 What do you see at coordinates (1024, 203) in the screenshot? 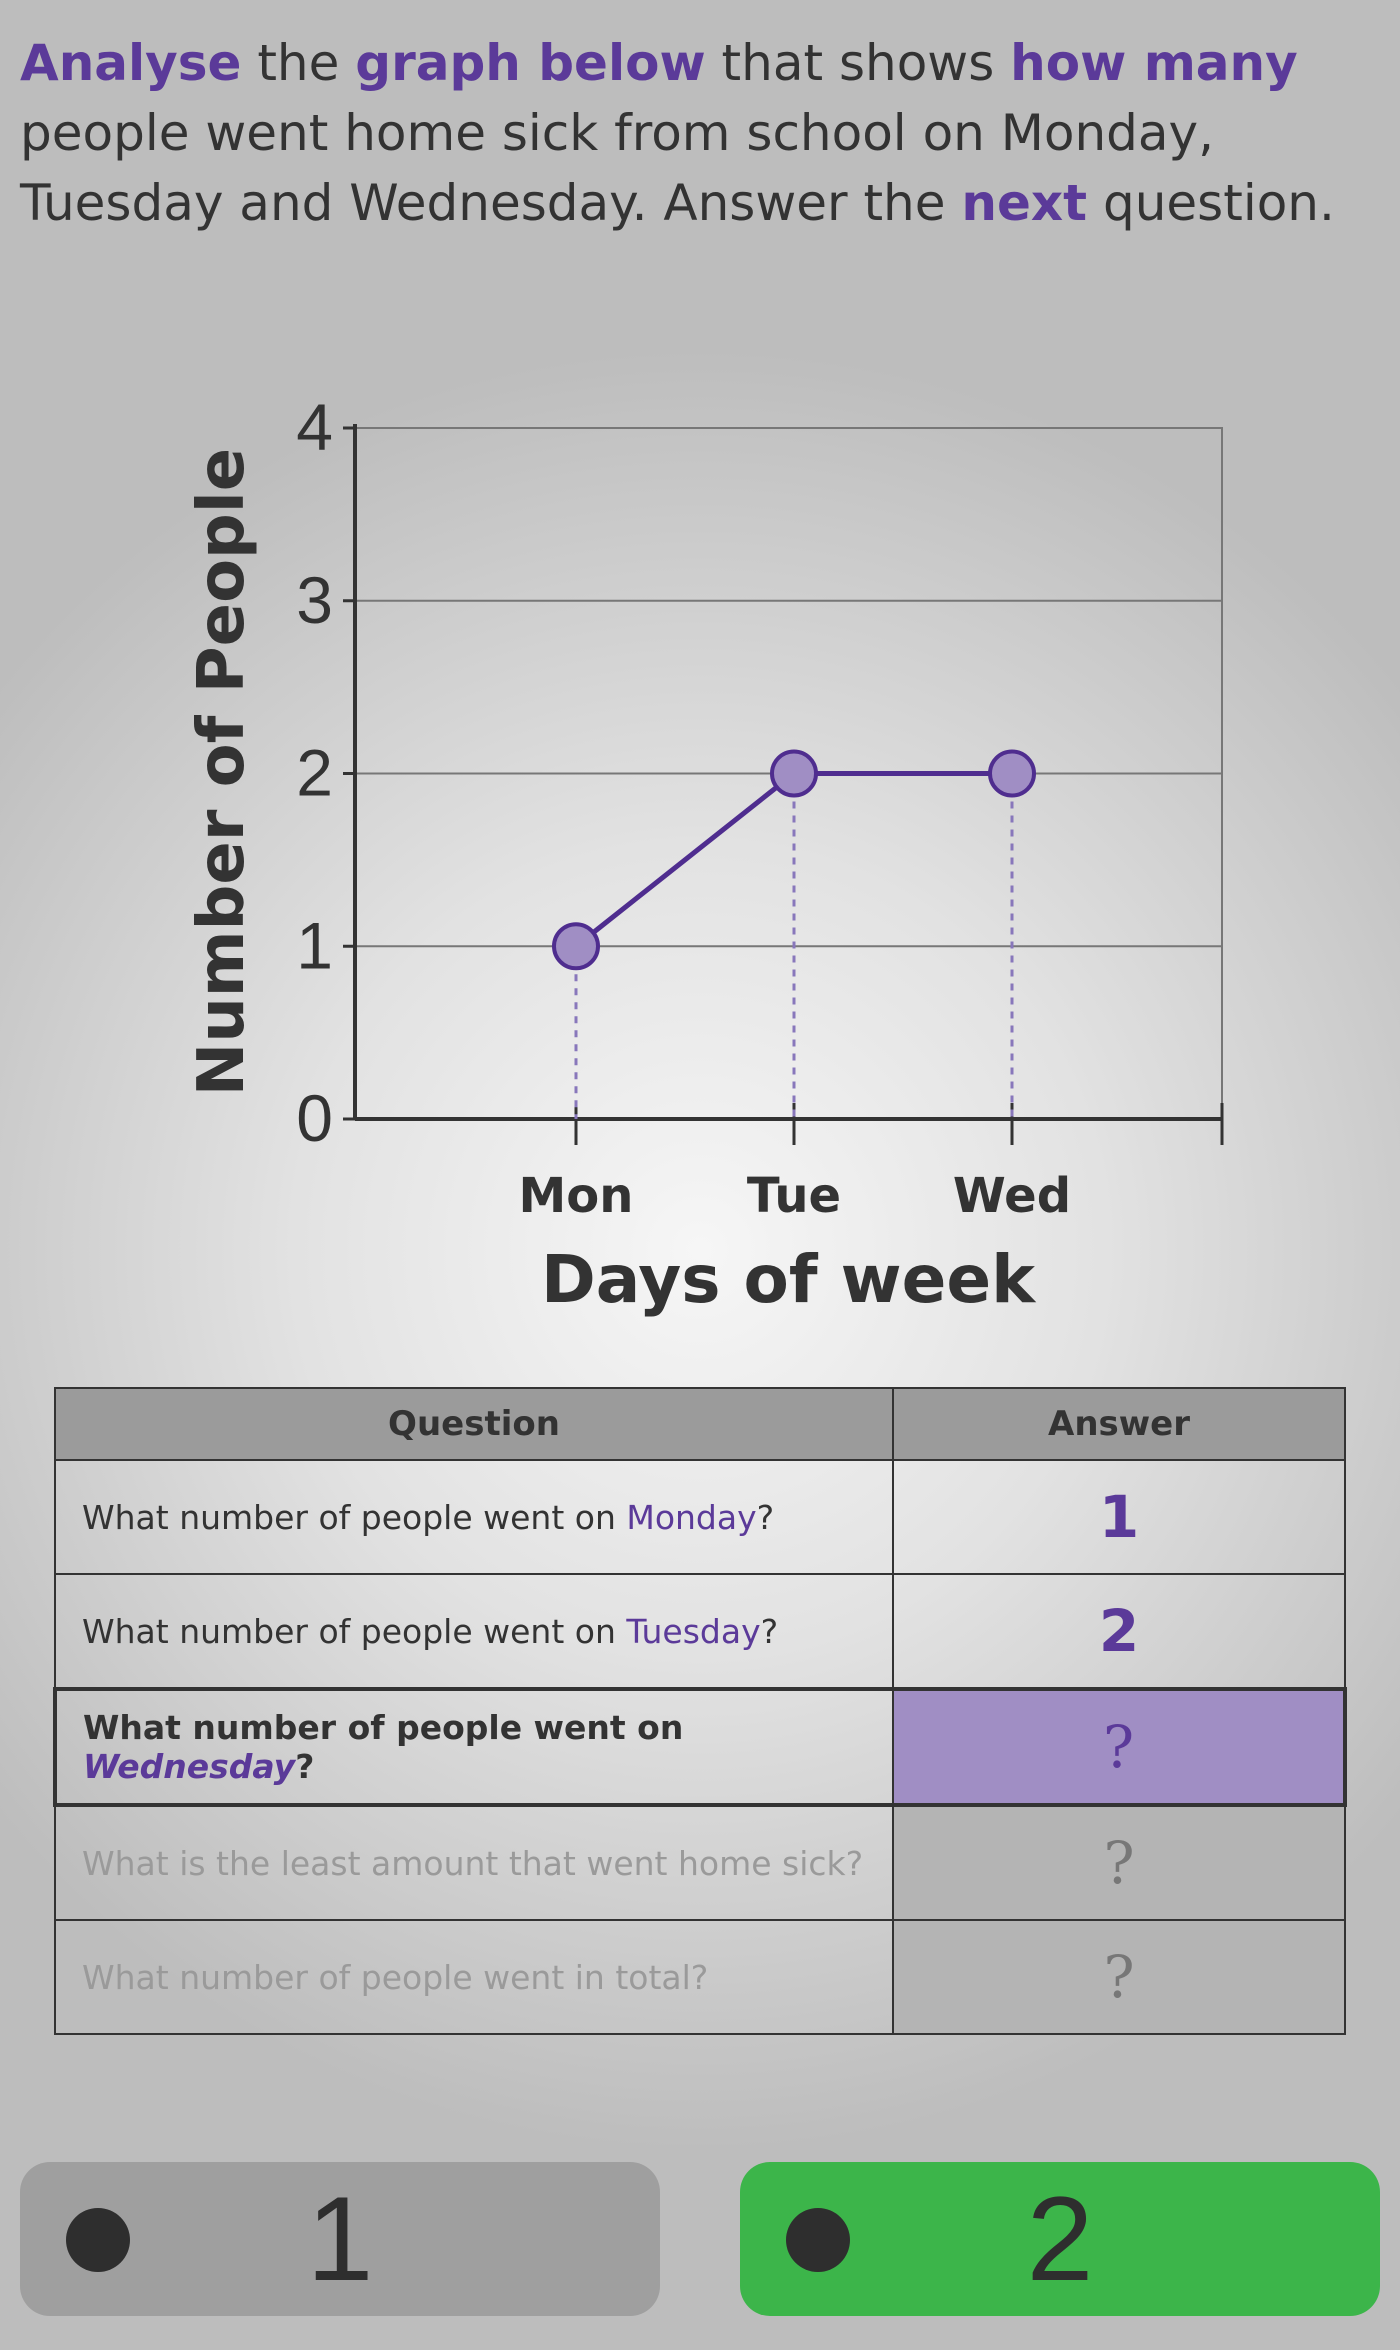
I see `instruction-highlight: next` at bounding box center [1024, 203].